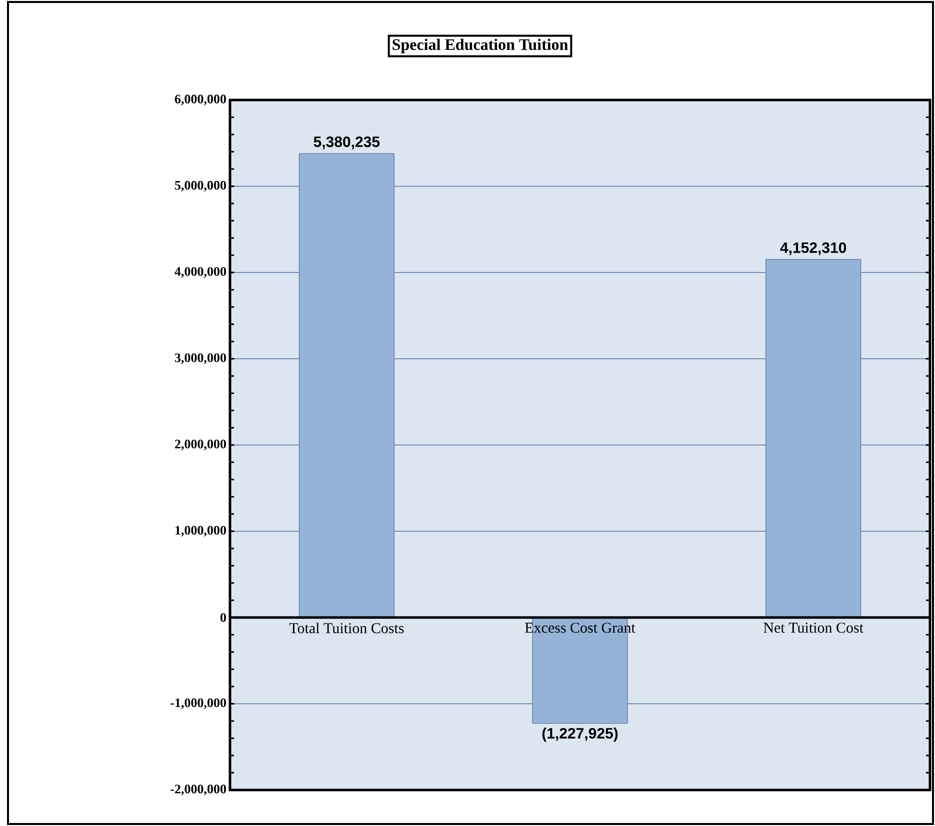 The image size is (935, 826). I want to click on y-tick-label: 5,000,000, so click(200, 186).